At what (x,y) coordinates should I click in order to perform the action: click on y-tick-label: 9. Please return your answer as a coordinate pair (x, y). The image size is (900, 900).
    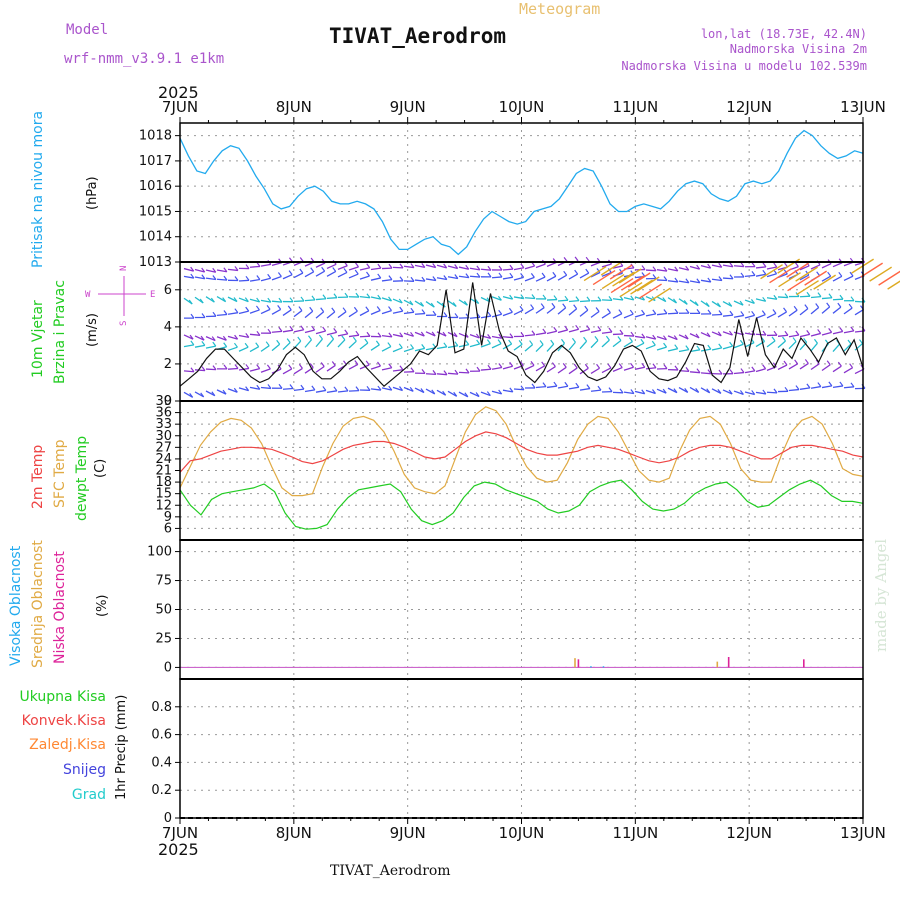
    Looking at the image, I should click on (168, 517).